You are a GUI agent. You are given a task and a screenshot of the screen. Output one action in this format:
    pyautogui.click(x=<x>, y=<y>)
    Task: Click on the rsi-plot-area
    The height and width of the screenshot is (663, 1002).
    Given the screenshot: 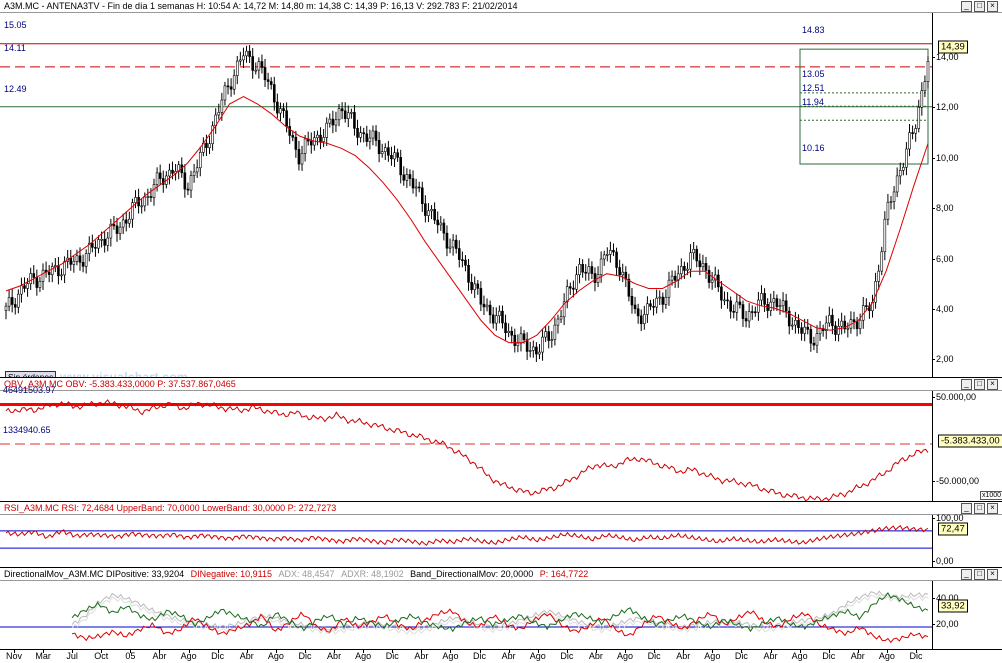 What is the action you would take?
    pyautogui.click(x=466, y=541)
    